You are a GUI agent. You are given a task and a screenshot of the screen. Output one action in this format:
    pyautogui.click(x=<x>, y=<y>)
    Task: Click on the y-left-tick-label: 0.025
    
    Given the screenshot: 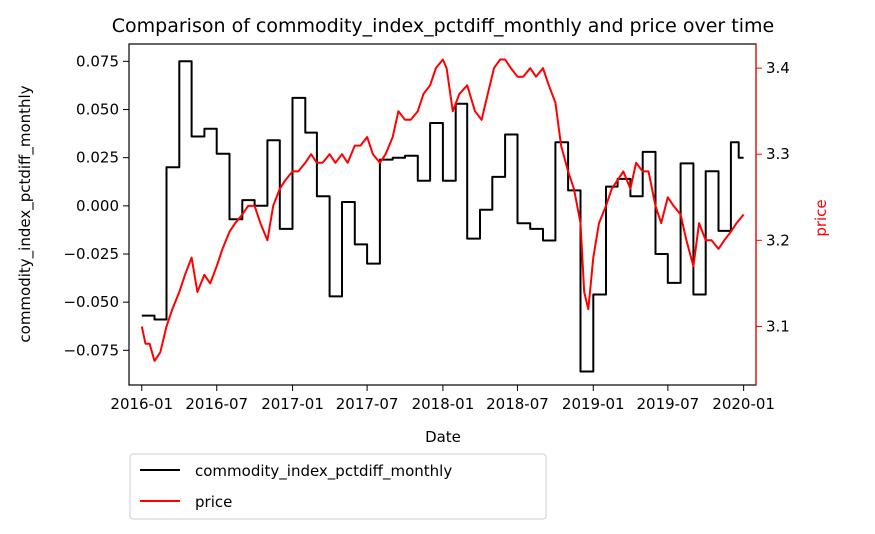 What is the action you would take?
    pyautogui.click(x=97, y=158)
    